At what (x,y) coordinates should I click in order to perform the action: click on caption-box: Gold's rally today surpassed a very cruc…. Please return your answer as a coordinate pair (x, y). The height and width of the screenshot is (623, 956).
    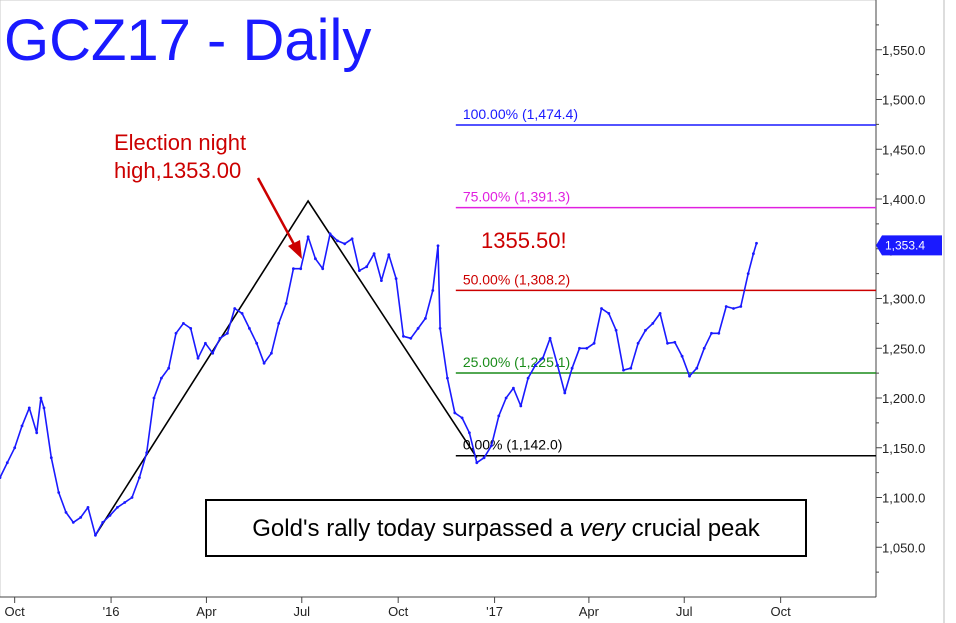
    Looking at the image, I should click on (506, 528).